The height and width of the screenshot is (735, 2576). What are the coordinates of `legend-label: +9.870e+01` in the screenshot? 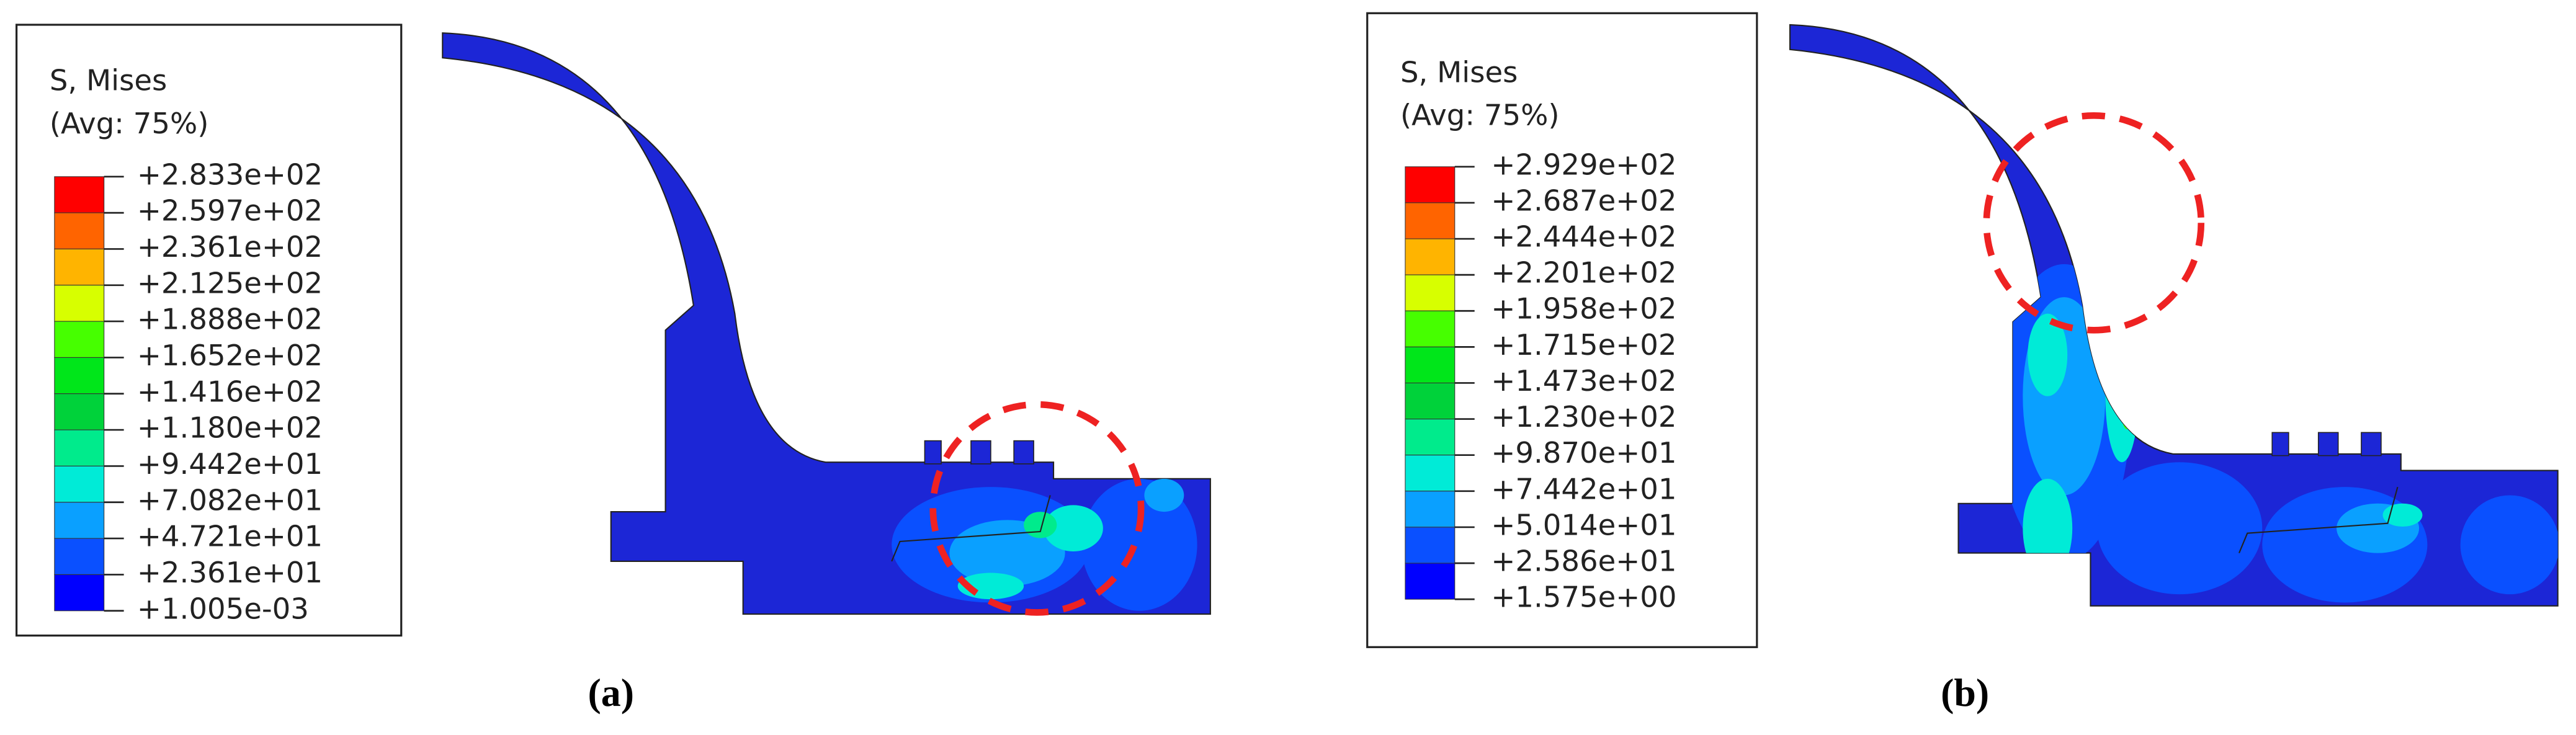 It's located at (1583, 453).